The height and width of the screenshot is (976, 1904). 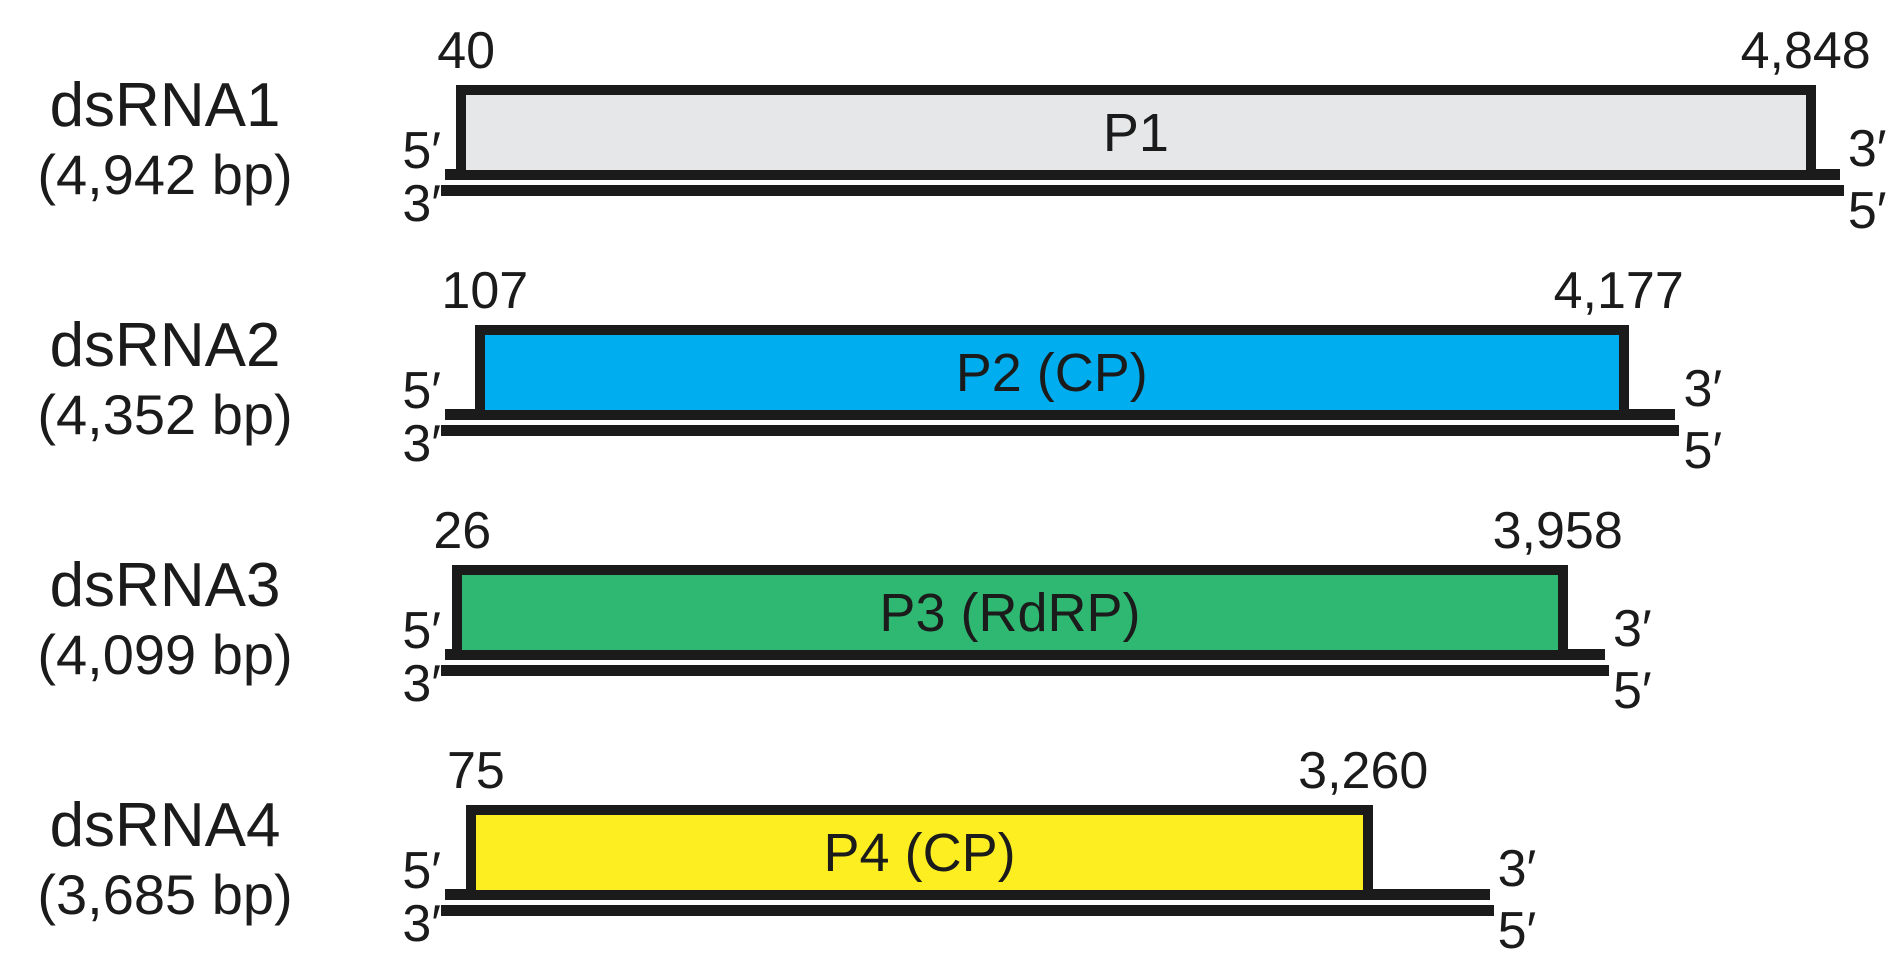 I want to click on segment-name: dsRNA3, so click(x=165, y=585).